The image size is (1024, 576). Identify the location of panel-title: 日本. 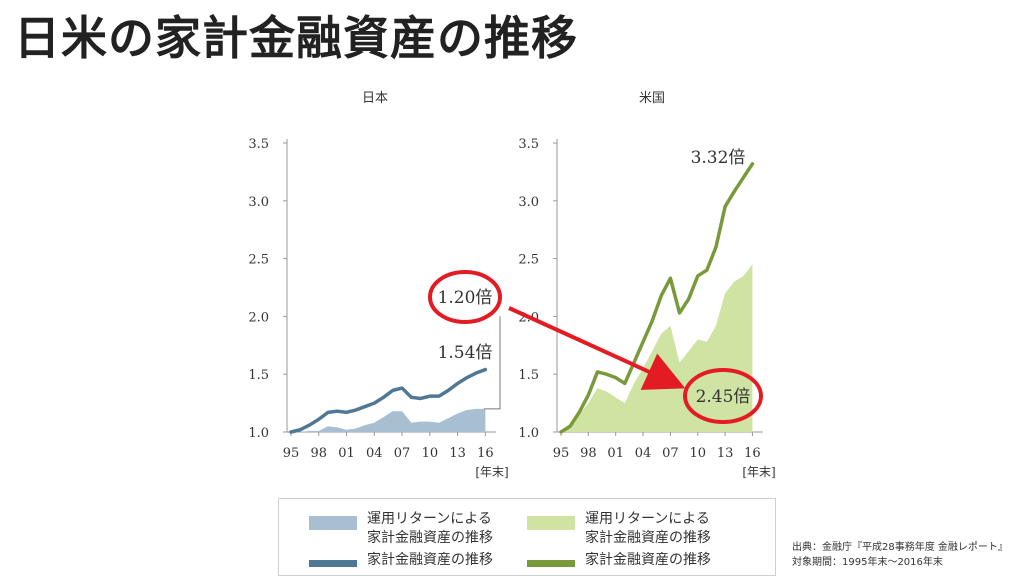
(375, 98).